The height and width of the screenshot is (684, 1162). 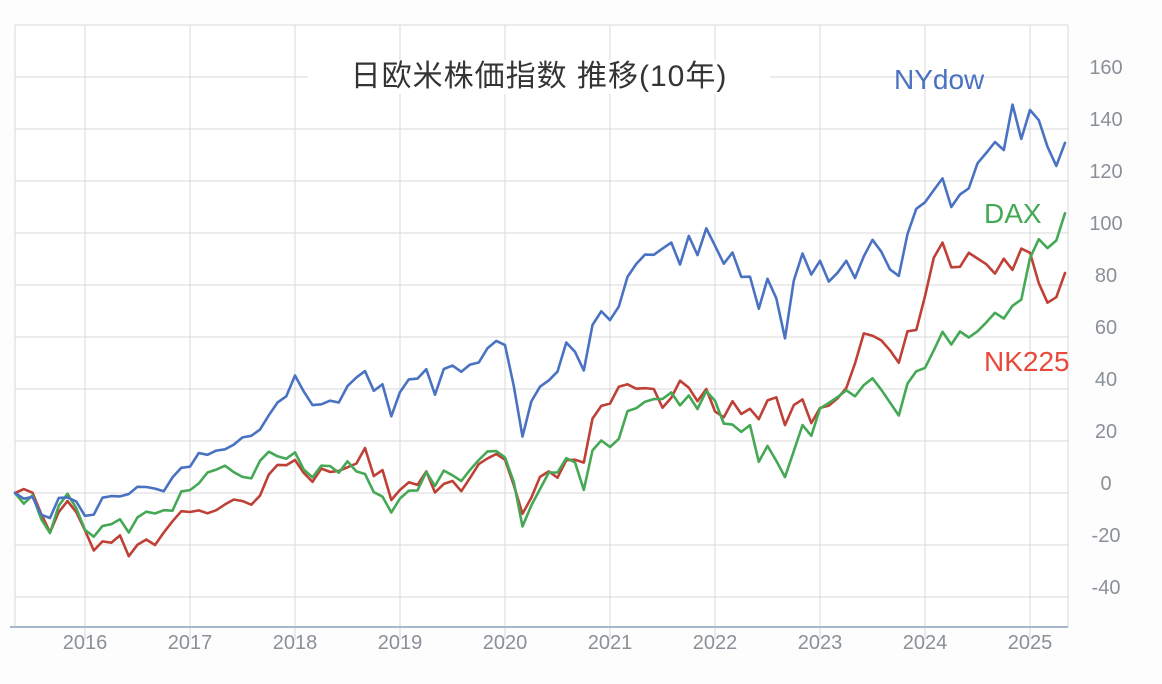 I want to click on y-tick-label: 0, so click(x=1105, y=484).